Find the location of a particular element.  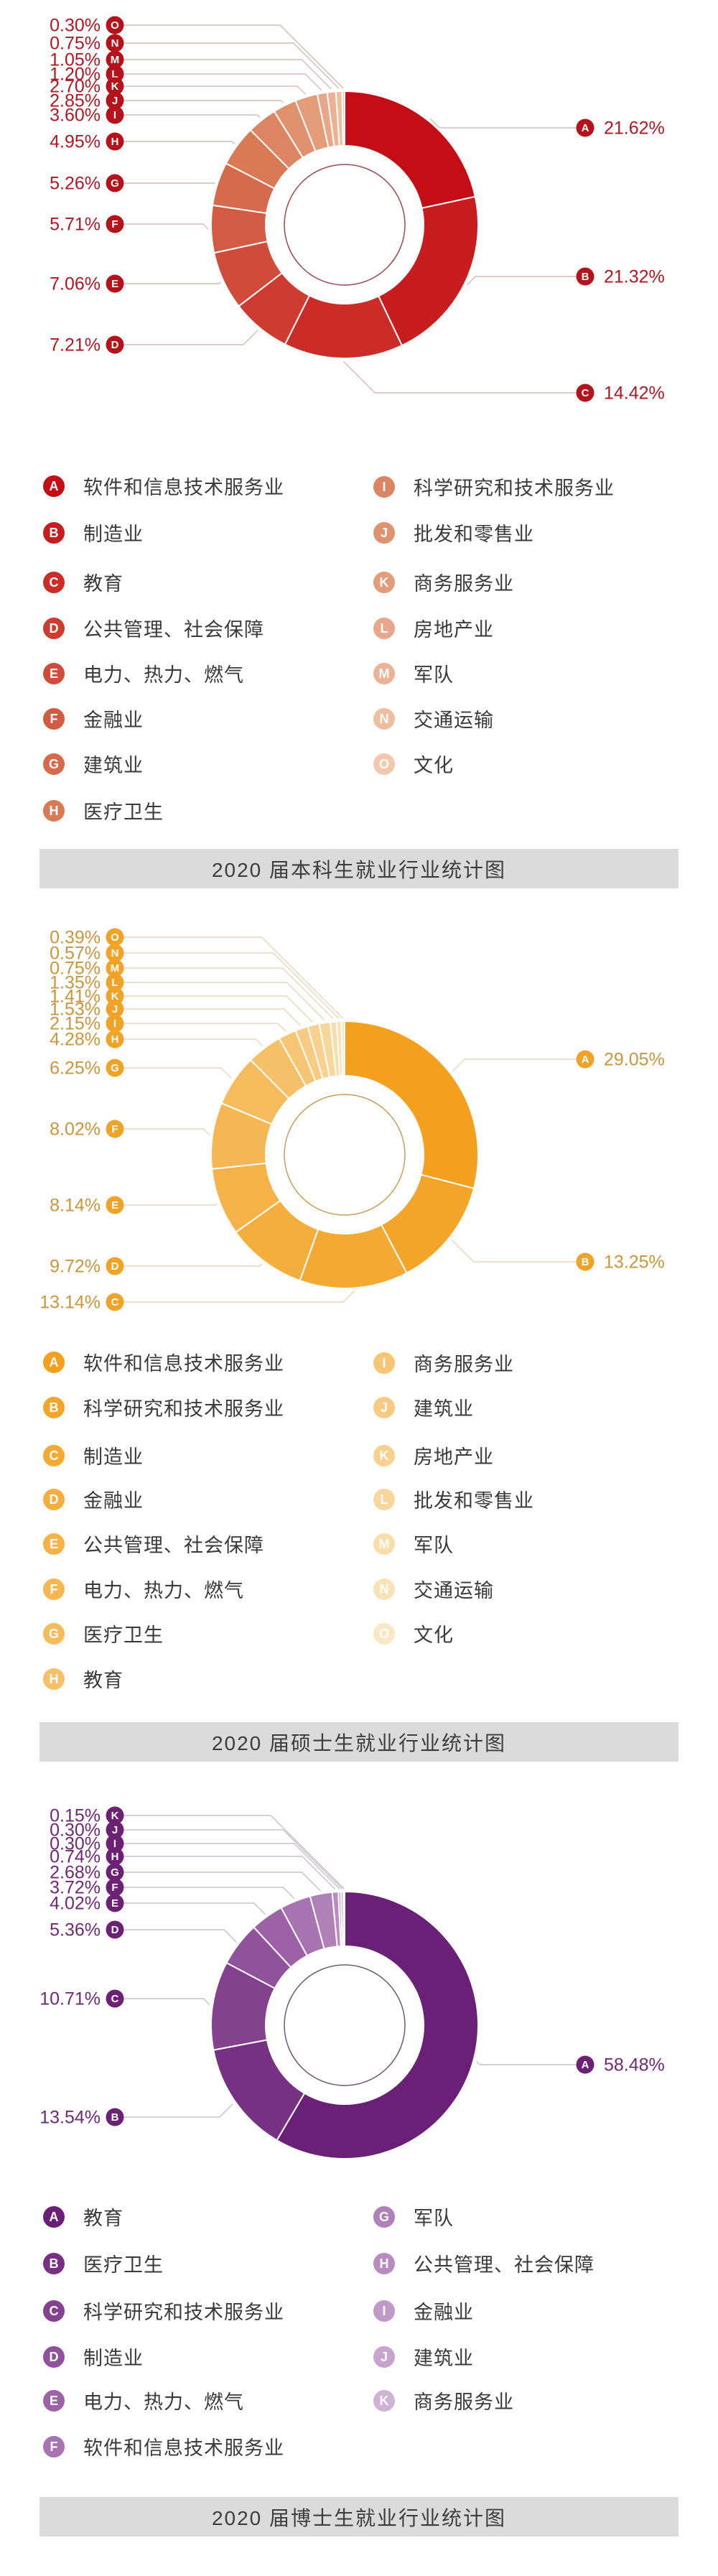

leader-line-C is located at coordinates (239, 1297).